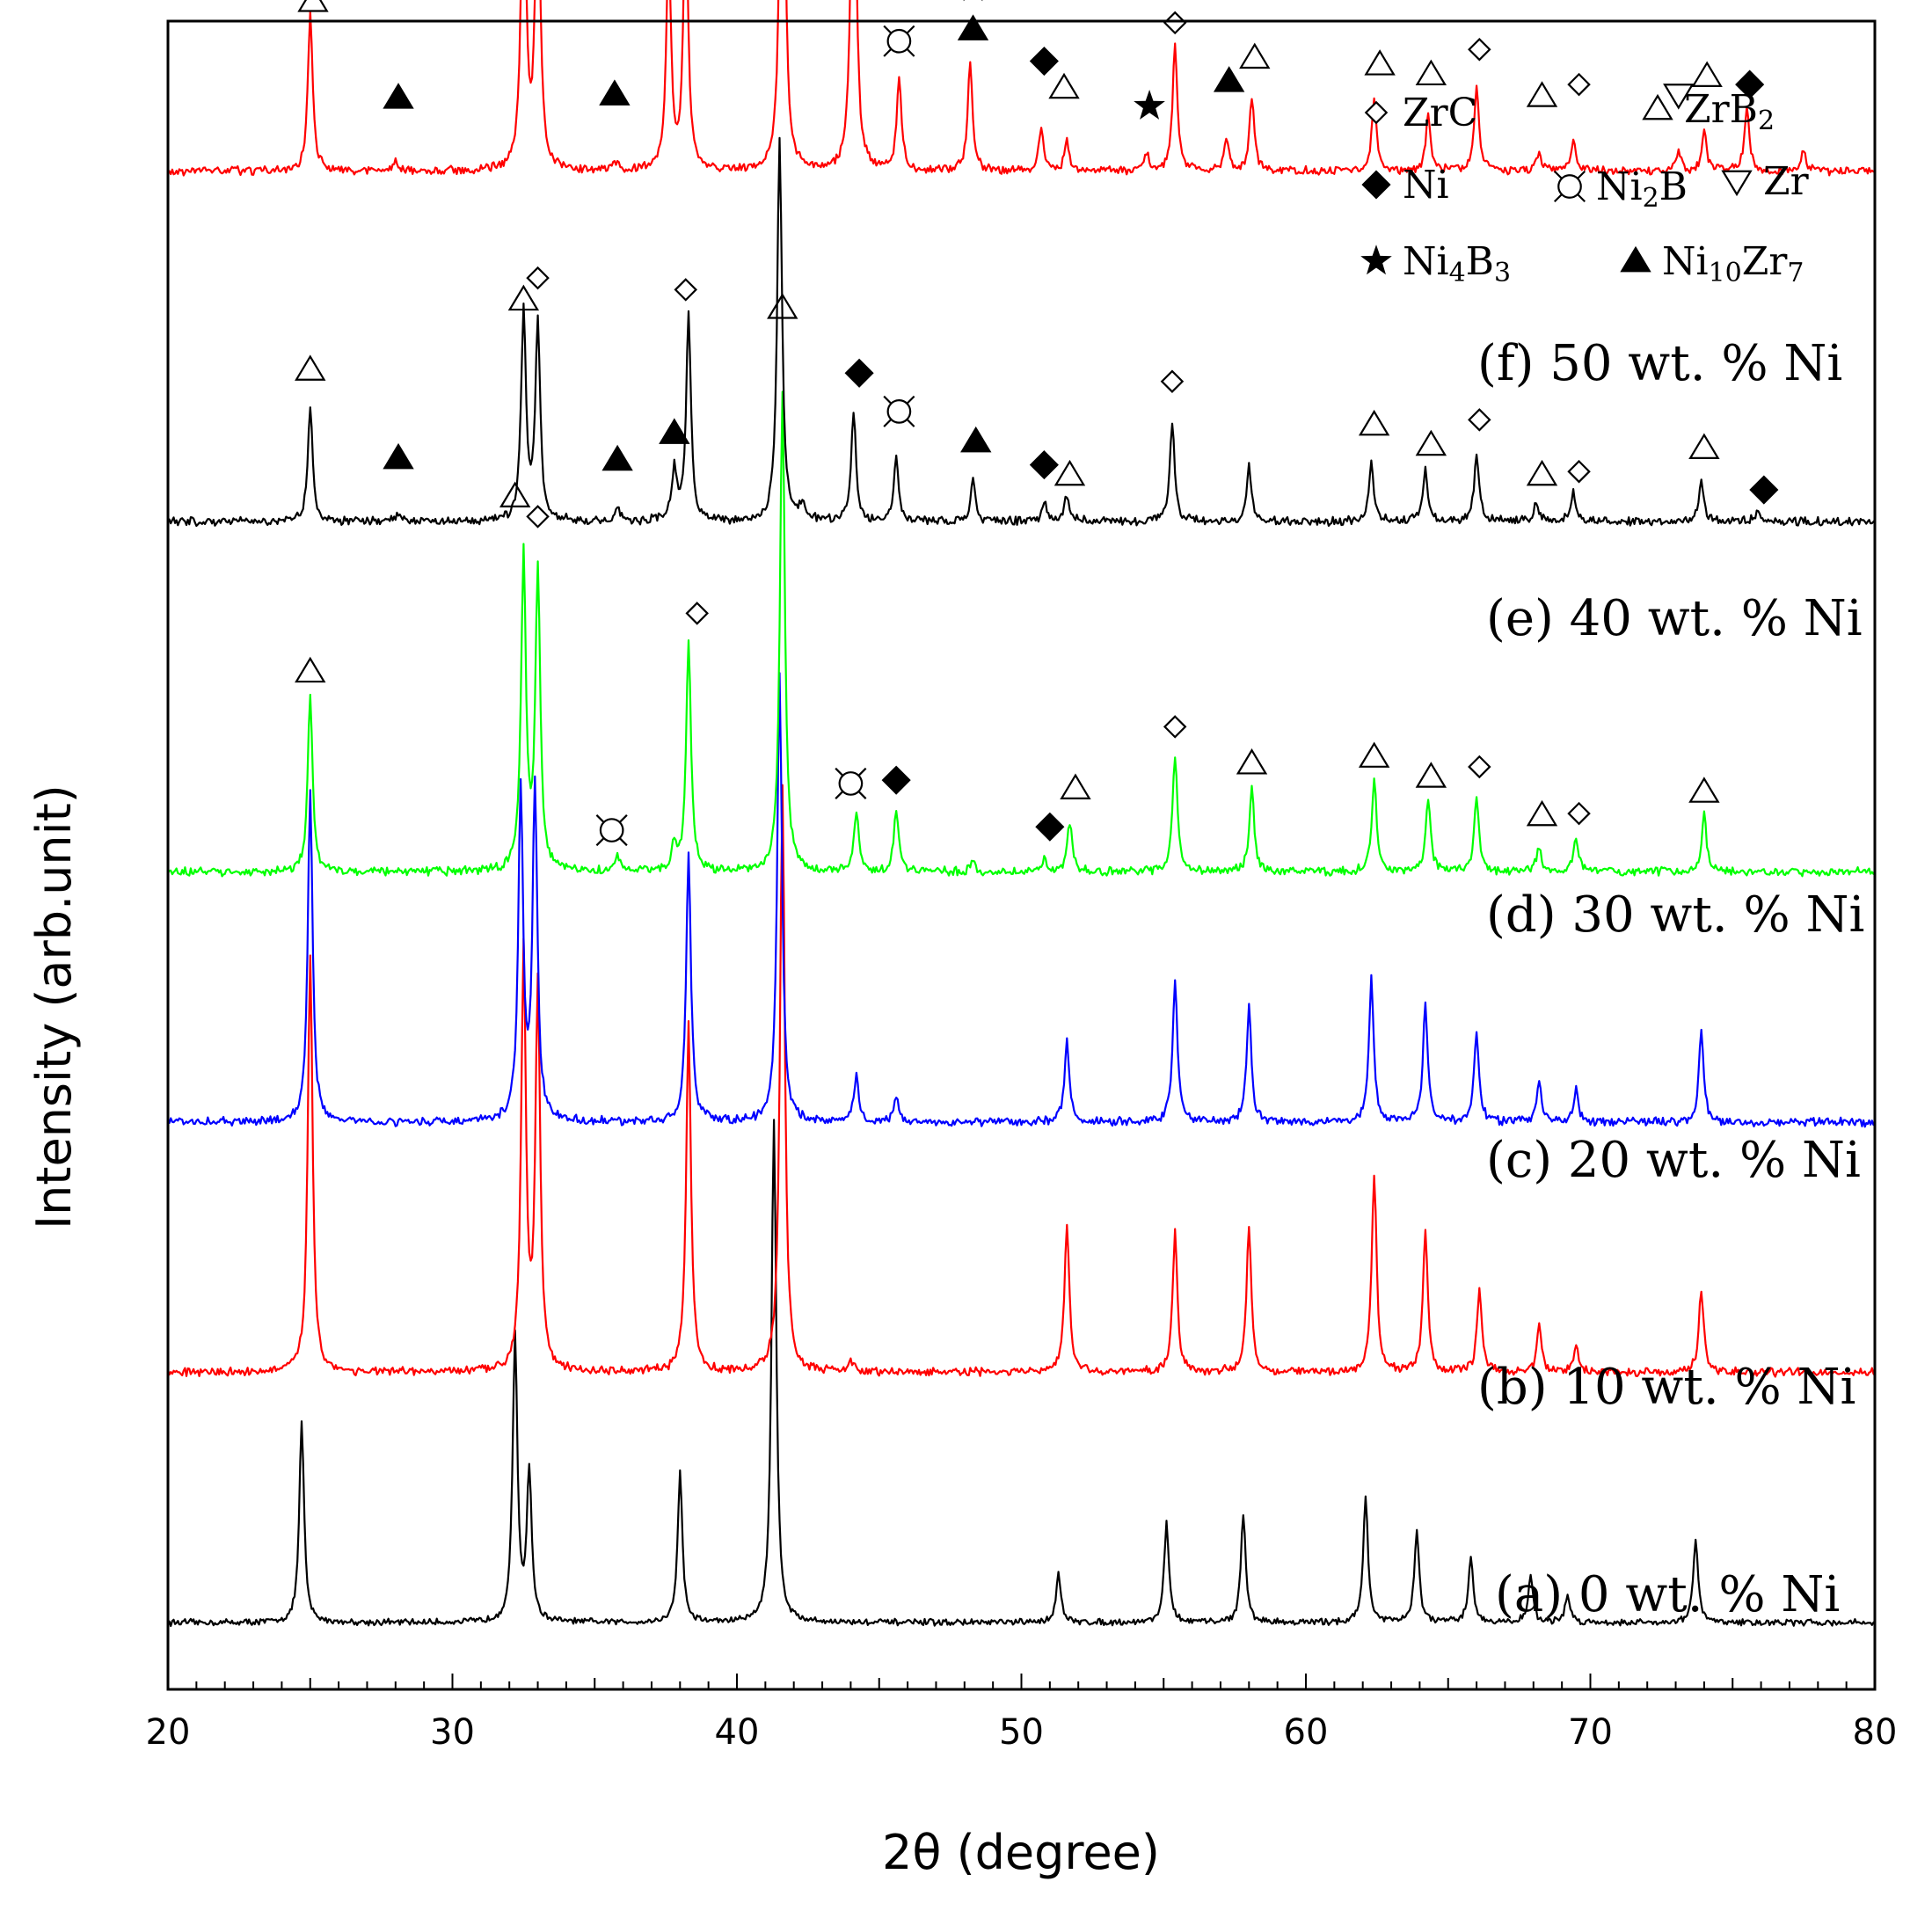 This screenshot has height=1918, width=1932. I want to click on legend-entry: Ni4B3, so click(1436, 263).